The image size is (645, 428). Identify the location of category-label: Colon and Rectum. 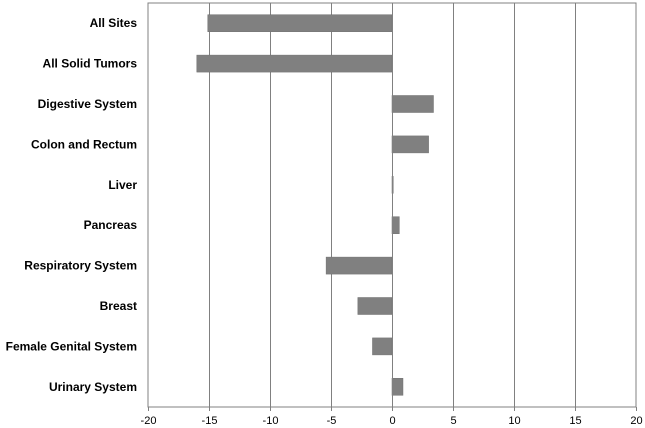
(84, 144).